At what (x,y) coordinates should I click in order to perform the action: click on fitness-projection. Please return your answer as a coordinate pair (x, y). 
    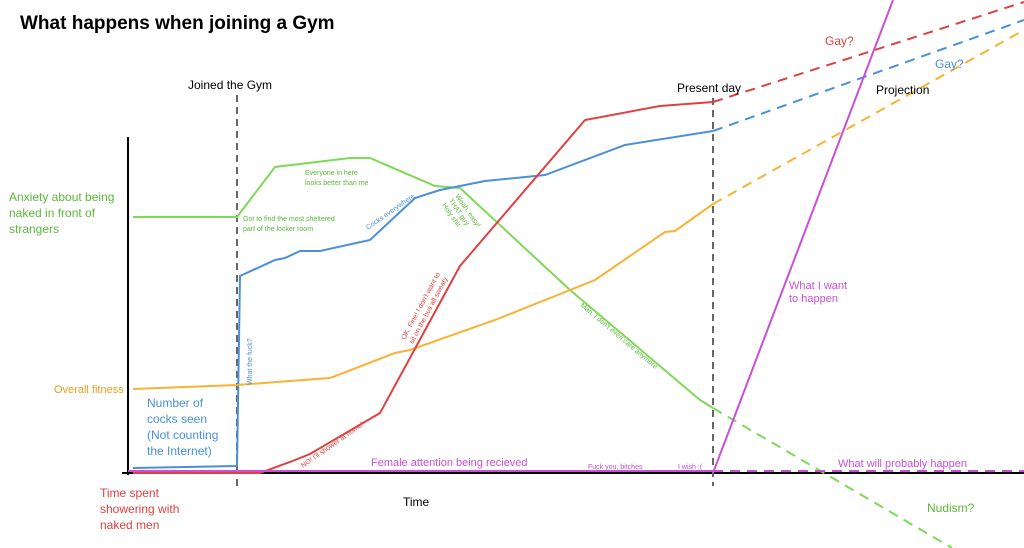
    Looking at the image, I should click on (868, 117).